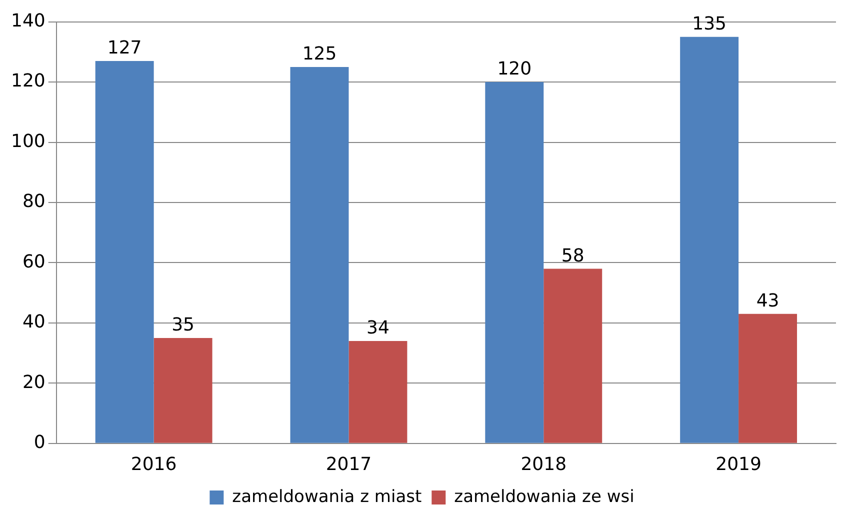 The height and width of the screenshot is (526, 864). Describe the element at coordinates (124, 48) in the screenshot. I see `data-label: 127` at that location.